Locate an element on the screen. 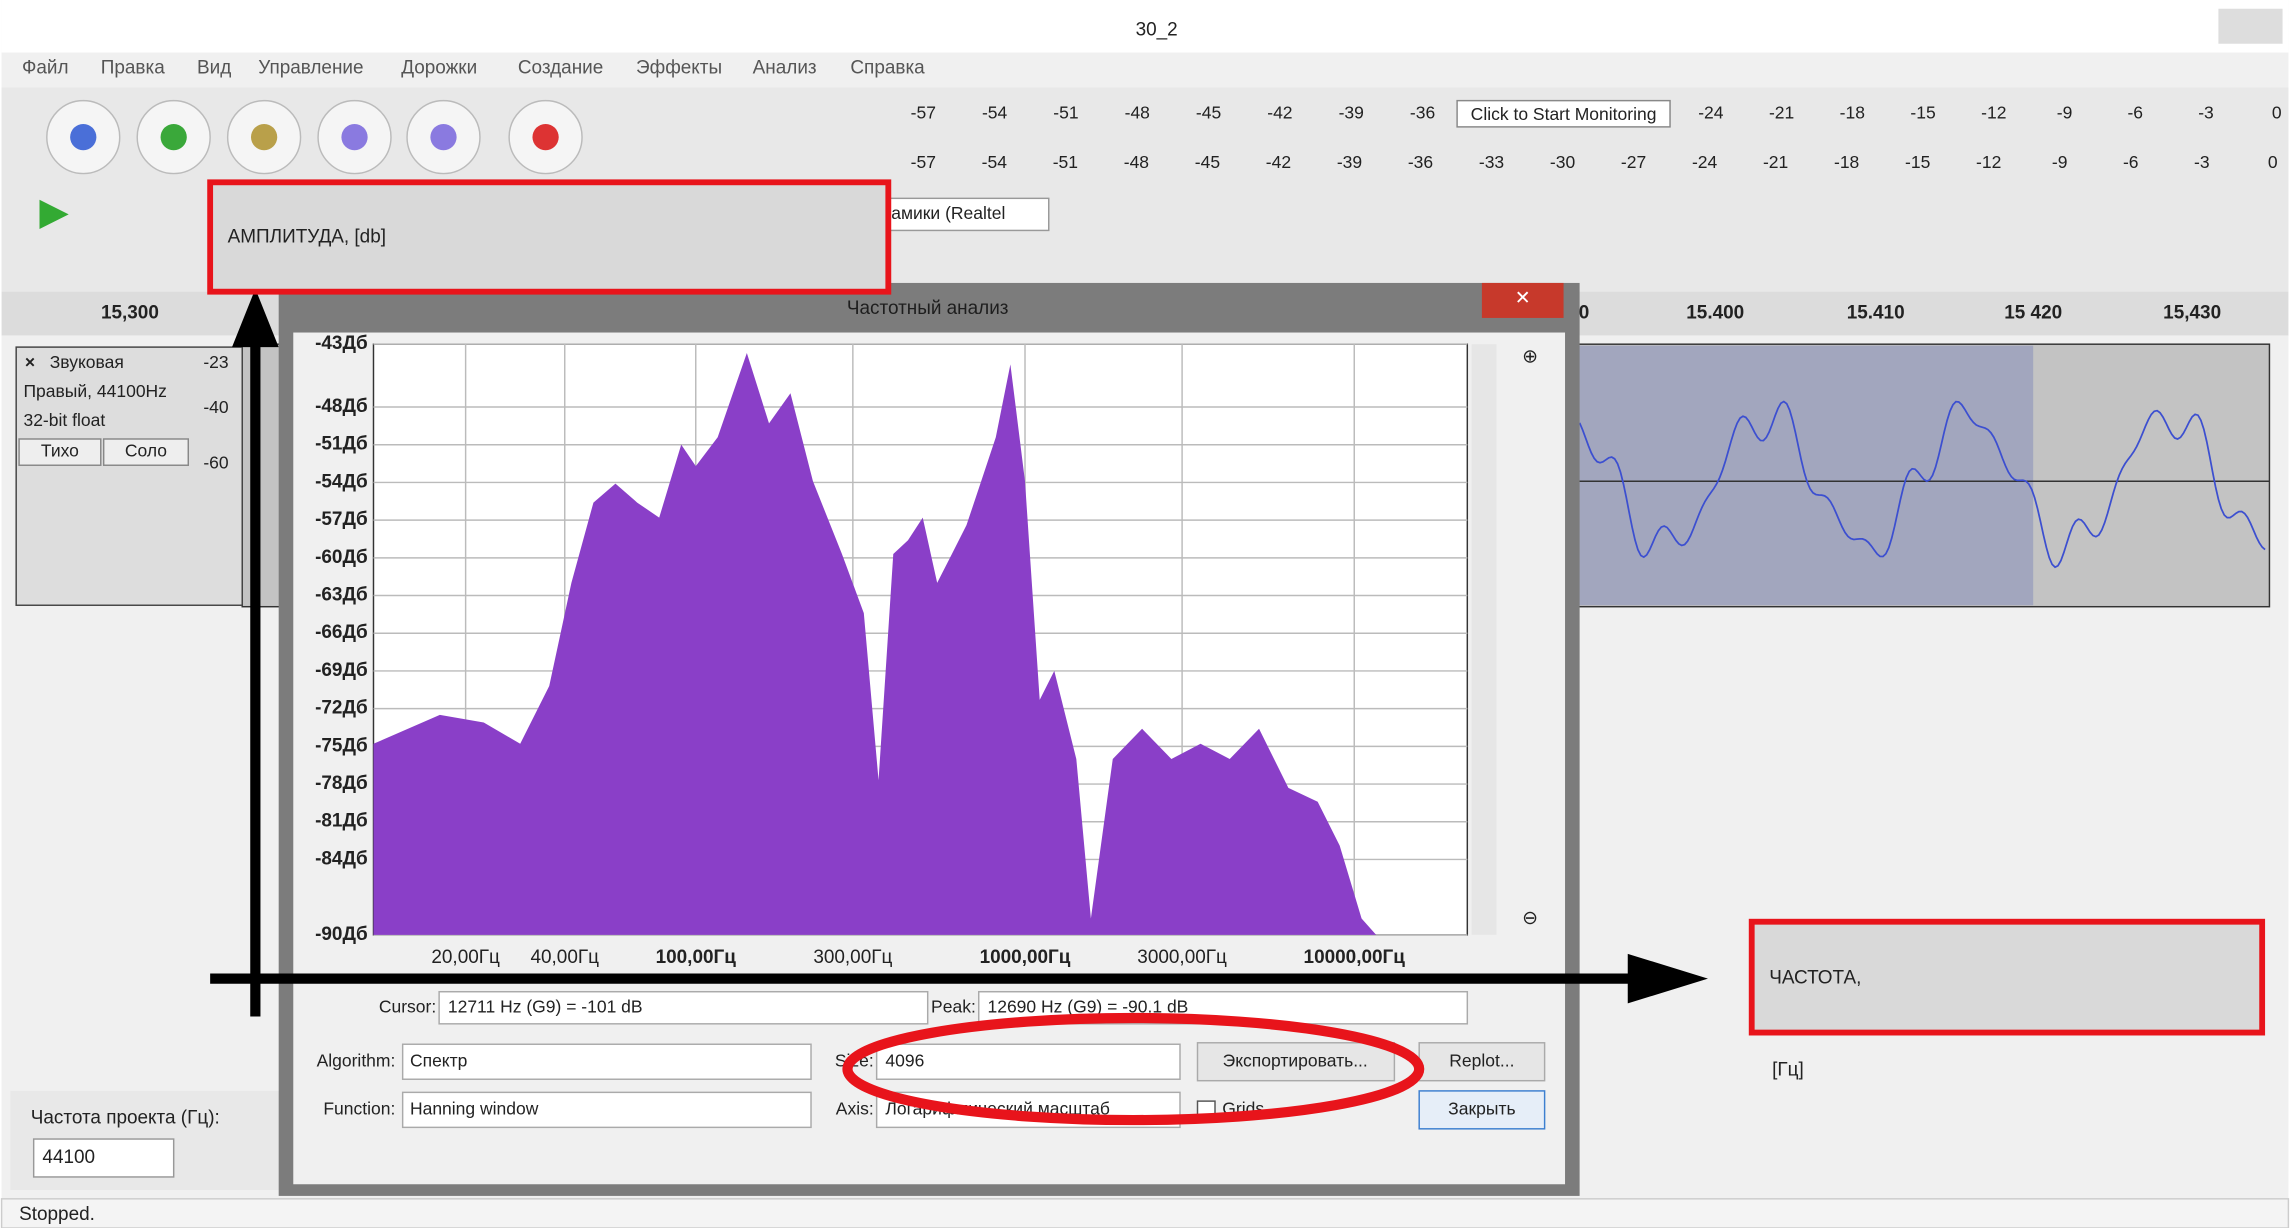  meter-tick: 0 is located at coordinates (2277, 112).